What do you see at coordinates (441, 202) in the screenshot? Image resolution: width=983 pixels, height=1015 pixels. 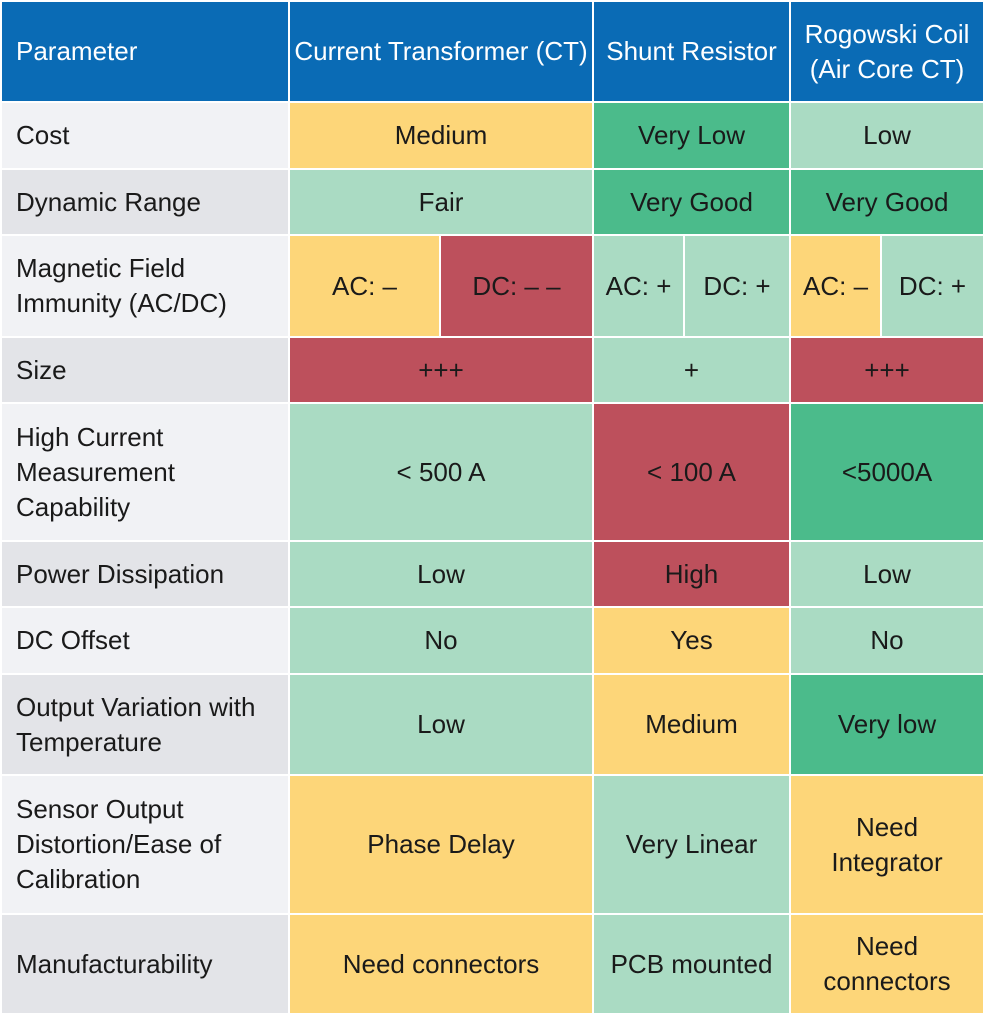 I see `cell-ct-dynamic-range: Fair` at bounding box center [441, 202].